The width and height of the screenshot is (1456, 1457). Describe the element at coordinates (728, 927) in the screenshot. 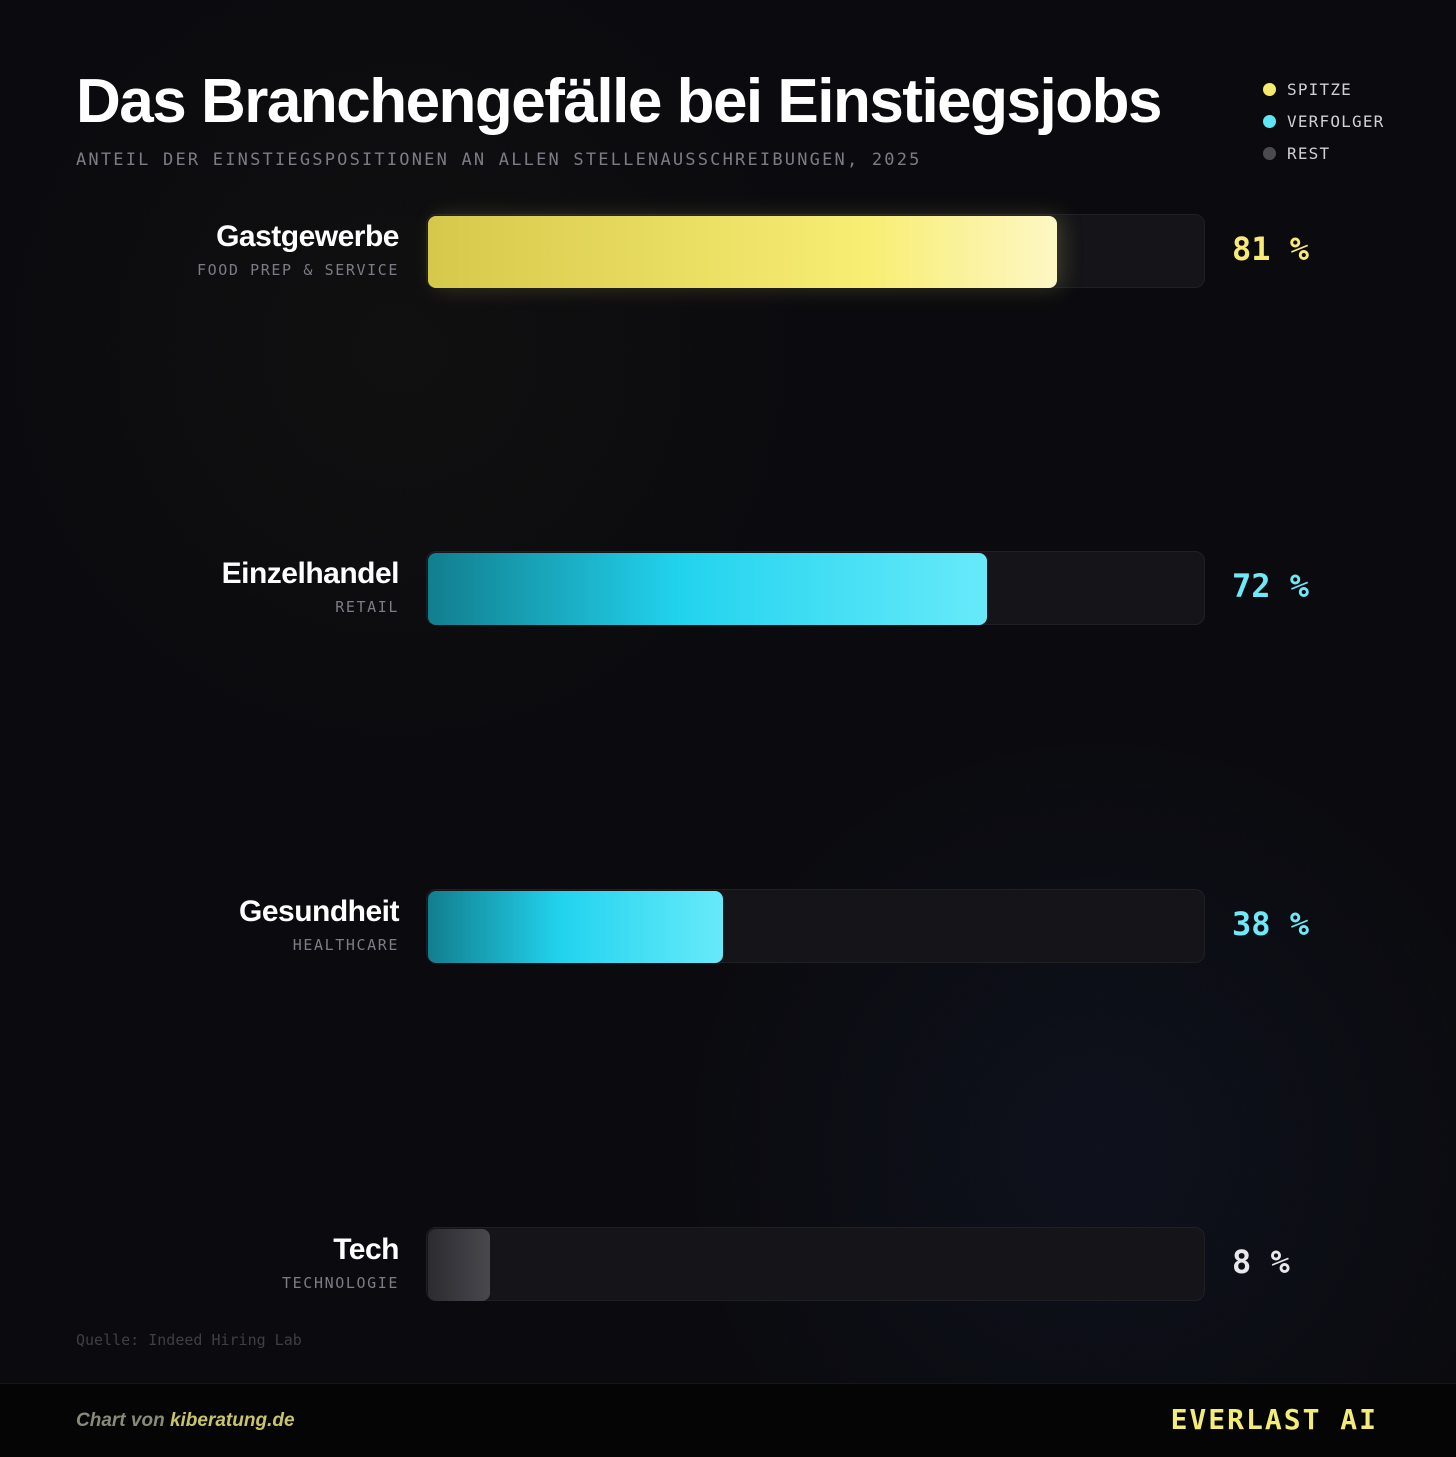

I see `bar-row-gesundheit: Gesundheit HEALTHCARE 38 %` at that location.